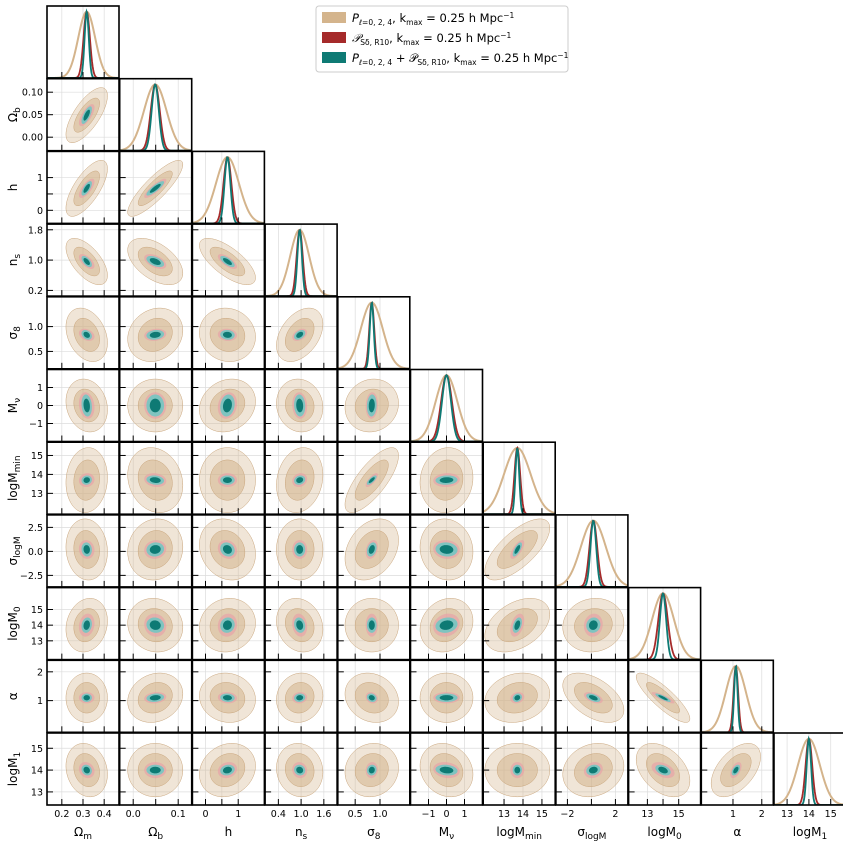 Image resolution: width=843 pixels, height=843 pixels. What do you see at coordinates (334, 17) in the screenshot?
I see `legend-swatch-beige` at bounding box center [334, 17].